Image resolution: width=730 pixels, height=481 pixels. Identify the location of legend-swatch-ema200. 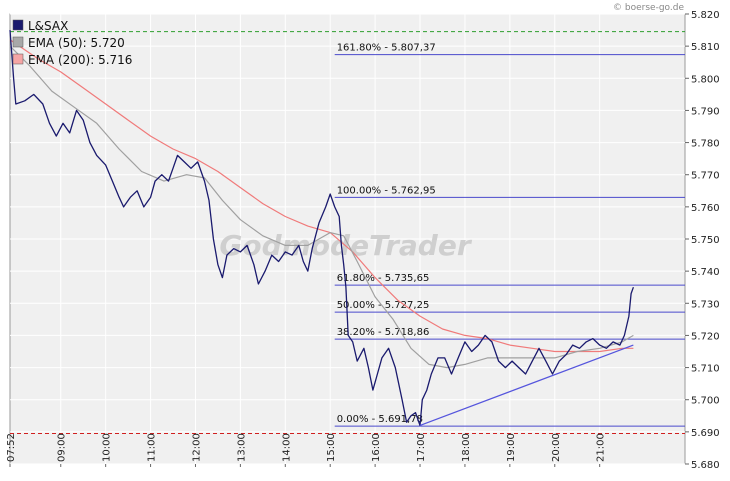
(18, 59).